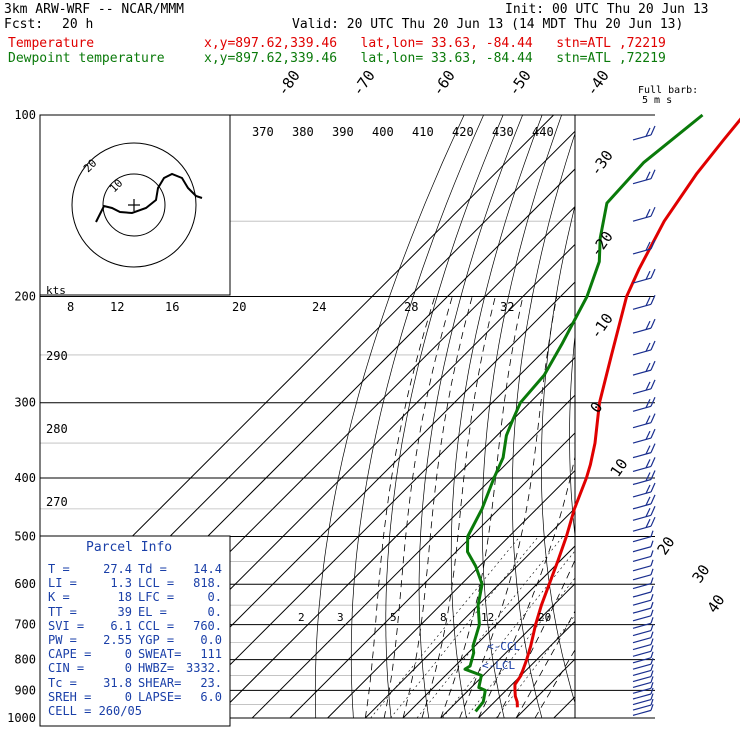 The width and height of the screenshot is (740, 740). I want to click on parcel-row: CAPE = 0 SWEAT= 111, so click(138, 654).